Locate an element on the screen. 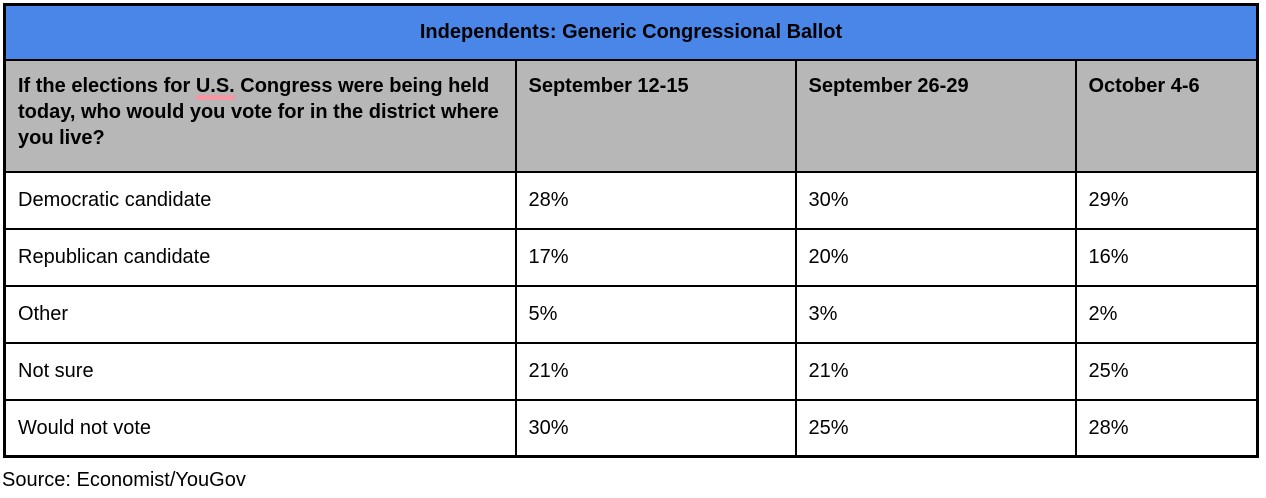  value-cell: 2% is located at coordinates (1166, 314).